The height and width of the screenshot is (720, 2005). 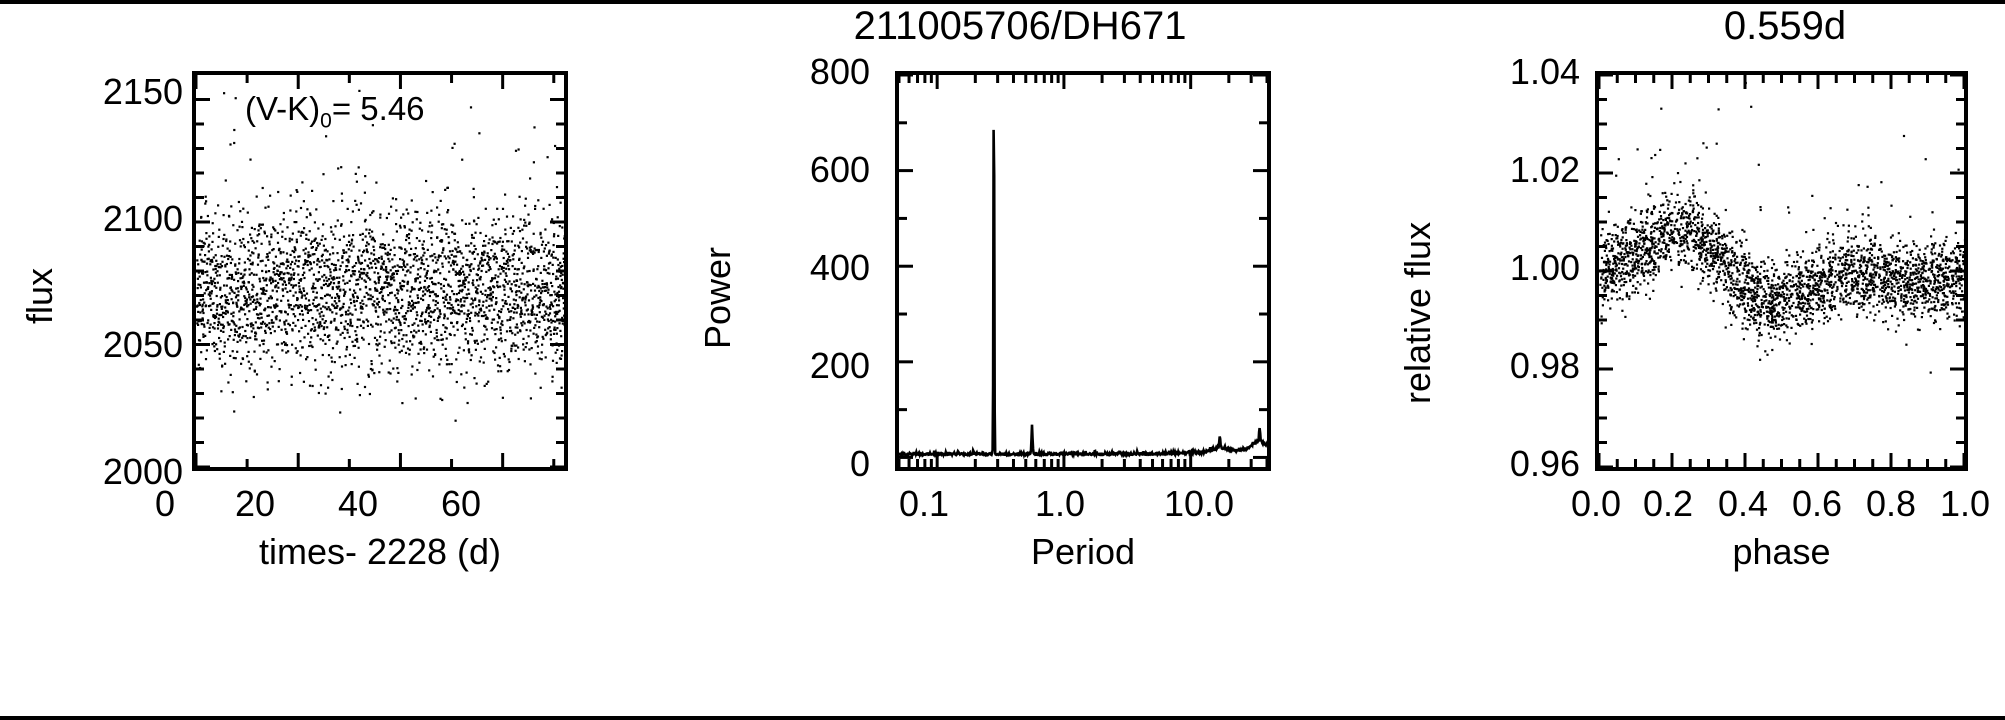 I want to click on ytick-lc-2150: 2150, so click(x=142, y=91).